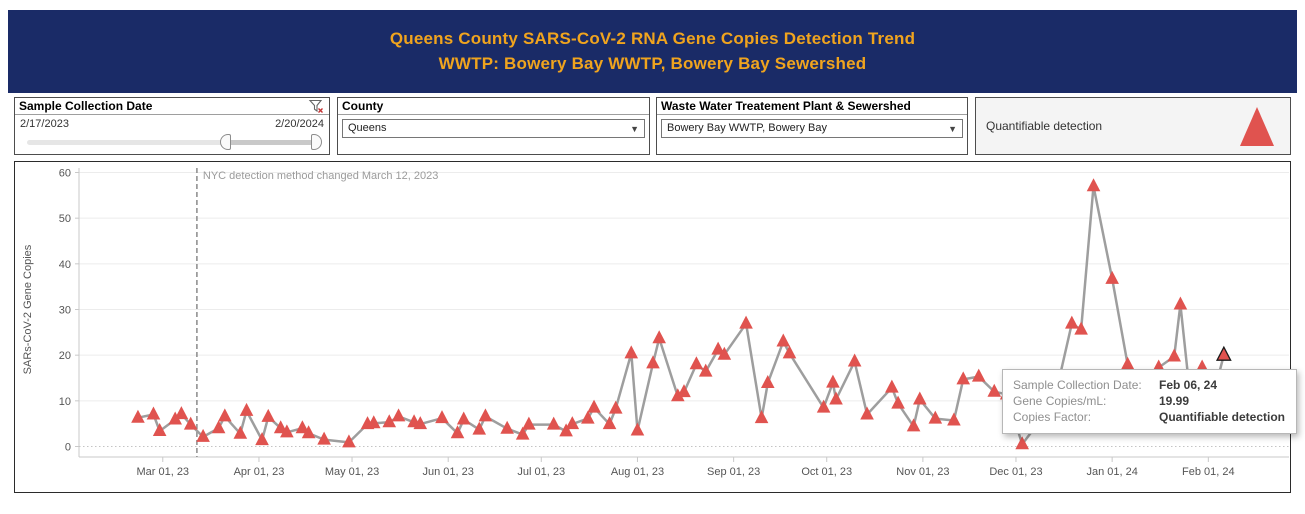 Image resolution: width=1305 pixels, height=514 pixels. I want to click on x-tick-label: Sep 01, 23, so click(733, 472).